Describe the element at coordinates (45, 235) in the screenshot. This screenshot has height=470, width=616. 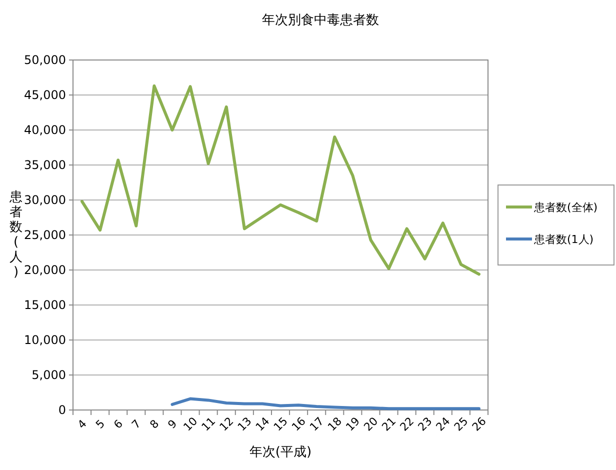
I see `y-tick-label: 25,000` at that location.